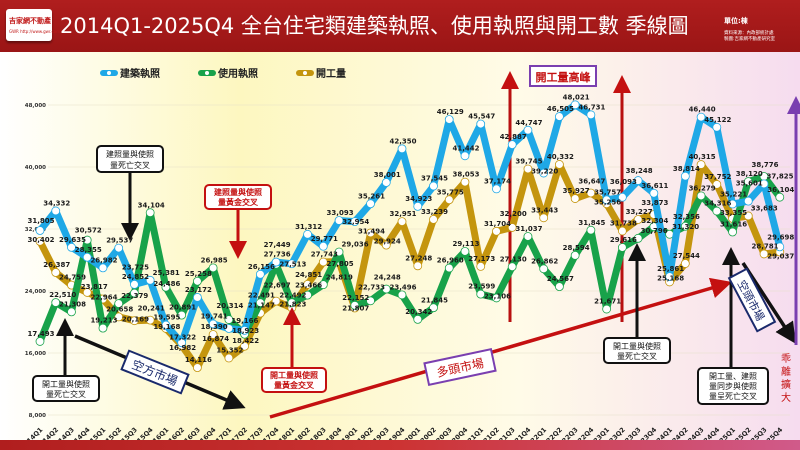 The image size is (800, 450). What do you see at coordinates (371, 287) in the screenshot?
I see `data-label: 22,733` at bounding box center [371, 287].